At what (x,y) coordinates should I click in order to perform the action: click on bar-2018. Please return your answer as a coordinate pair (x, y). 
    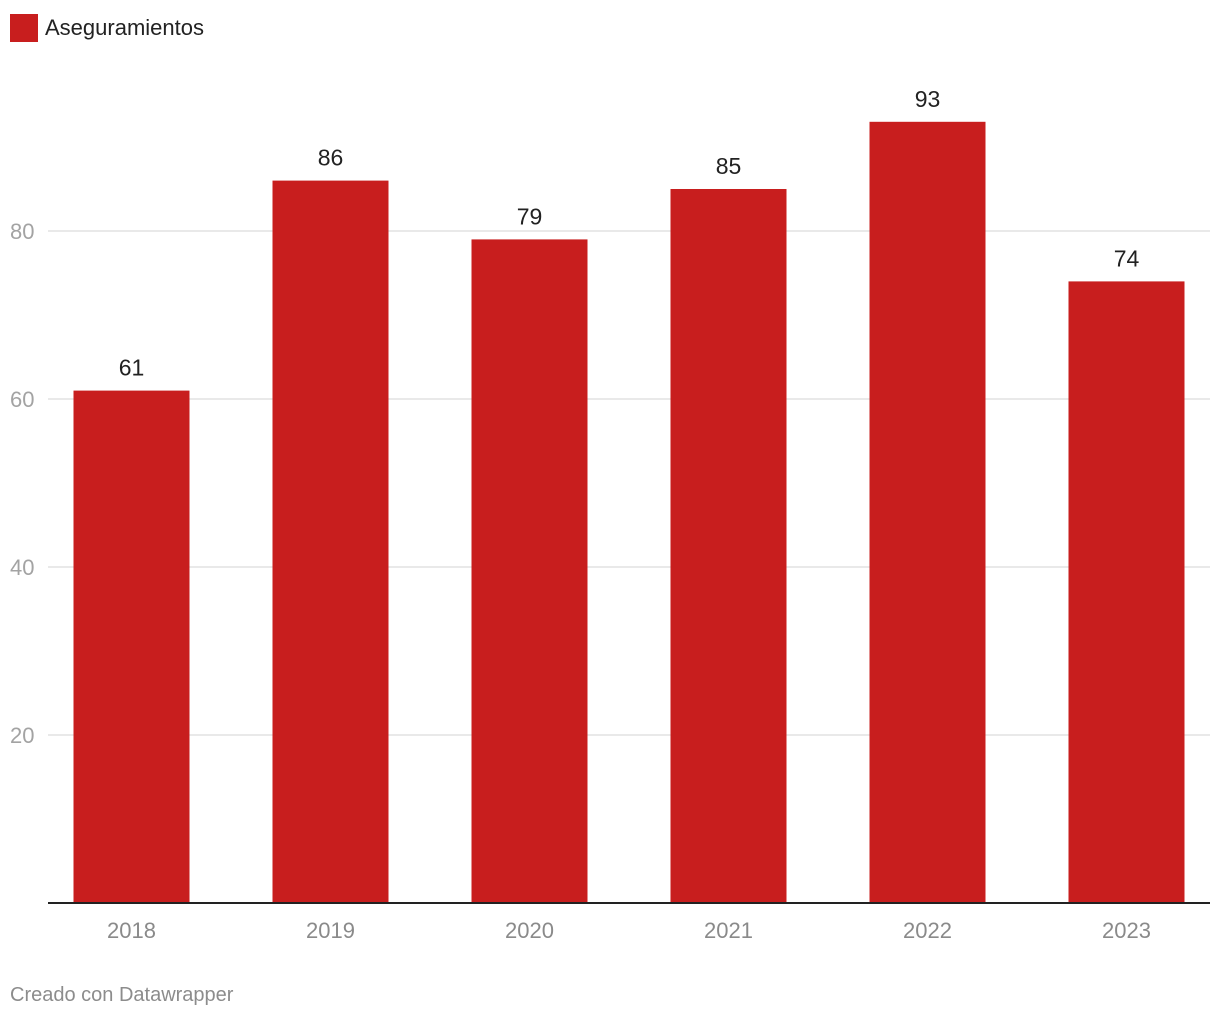
    Looking at the image, I should click on (131, 647).